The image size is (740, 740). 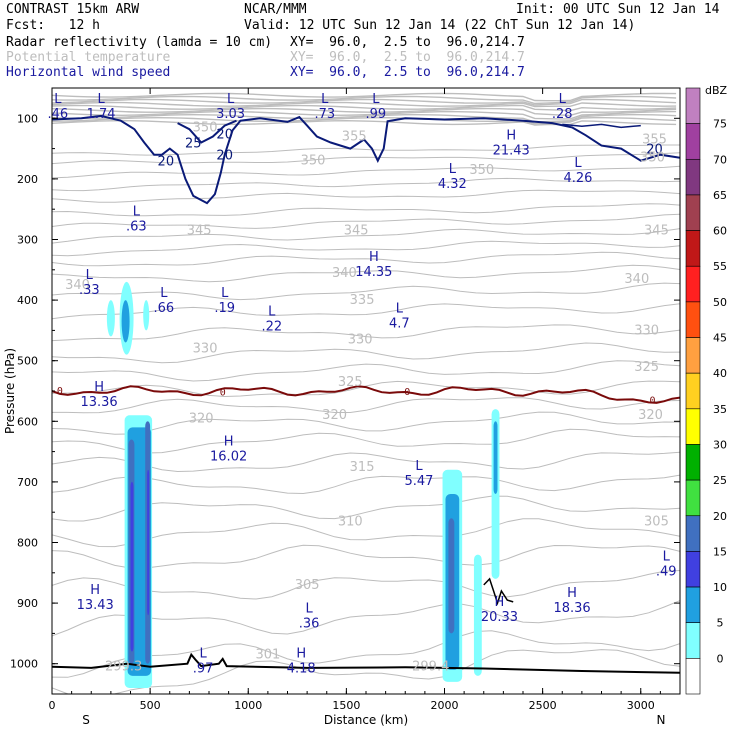 I want to click on extremum-marker: L.36, so click(x=309, y=616).